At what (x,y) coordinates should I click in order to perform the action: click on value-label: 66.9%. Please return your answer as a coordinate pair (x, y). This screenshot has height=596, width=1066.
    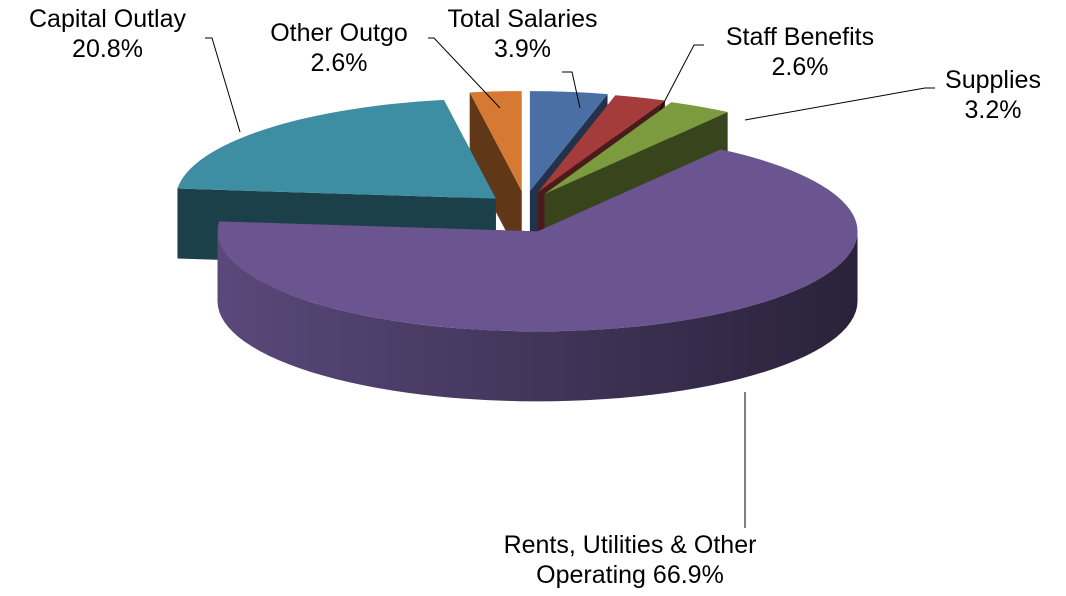
    Looking at the image, I should click on (688, 575).